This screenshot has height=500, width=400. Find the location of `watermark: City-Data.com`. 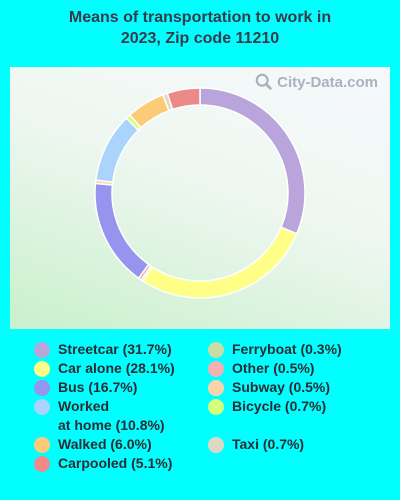

watermark: City-Data.com is located at coordinates (316, 82).